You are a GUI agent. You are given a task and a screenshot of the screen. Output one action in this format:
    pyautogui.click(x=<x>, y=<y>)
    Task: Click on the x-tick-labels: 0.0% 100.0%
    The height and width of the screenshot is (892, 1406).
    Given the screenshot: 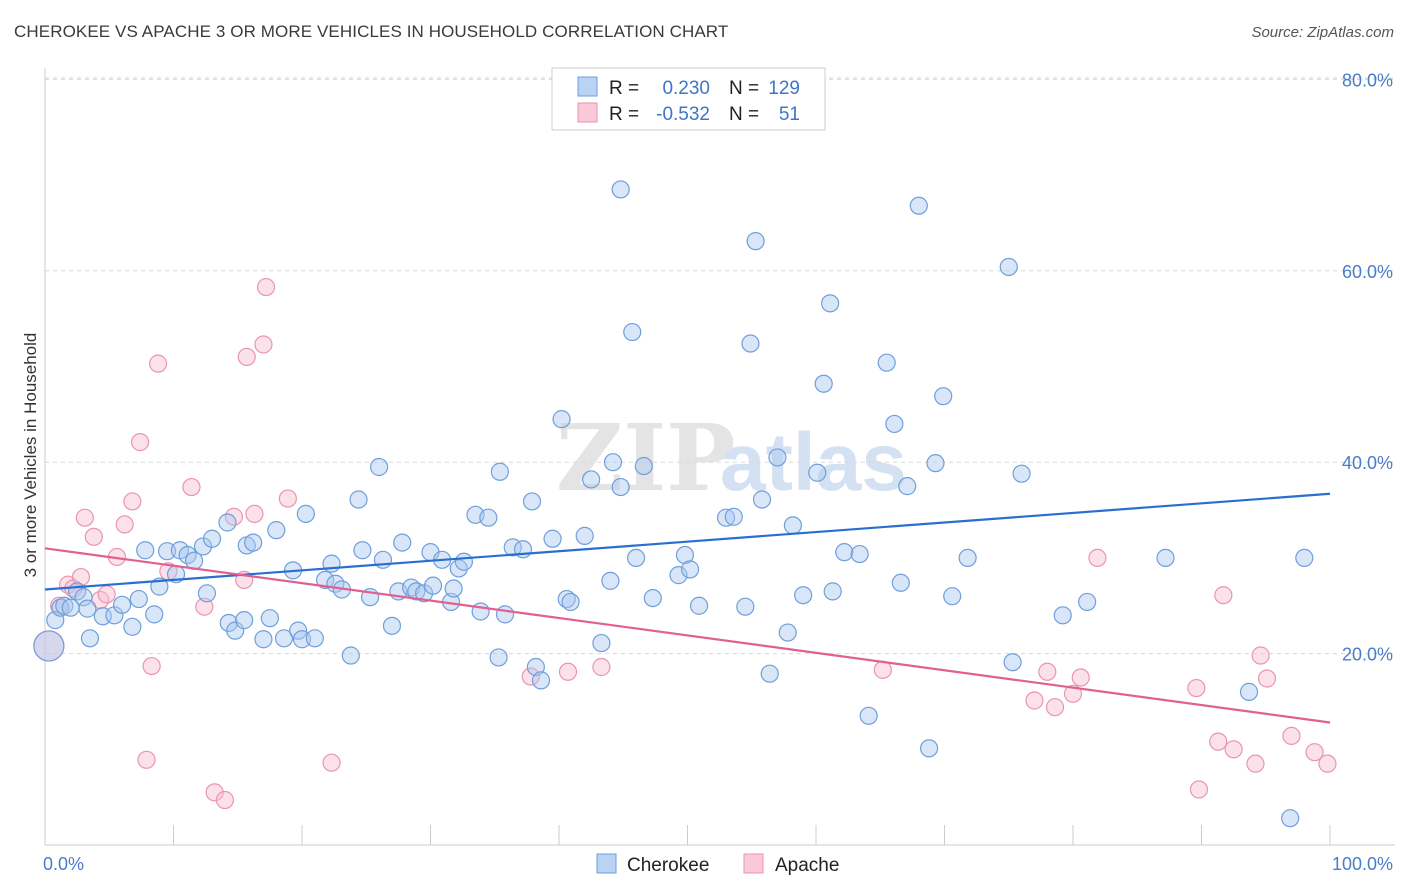 What is the action you would take?
    pyautogui.click(x=718, y=864)
    